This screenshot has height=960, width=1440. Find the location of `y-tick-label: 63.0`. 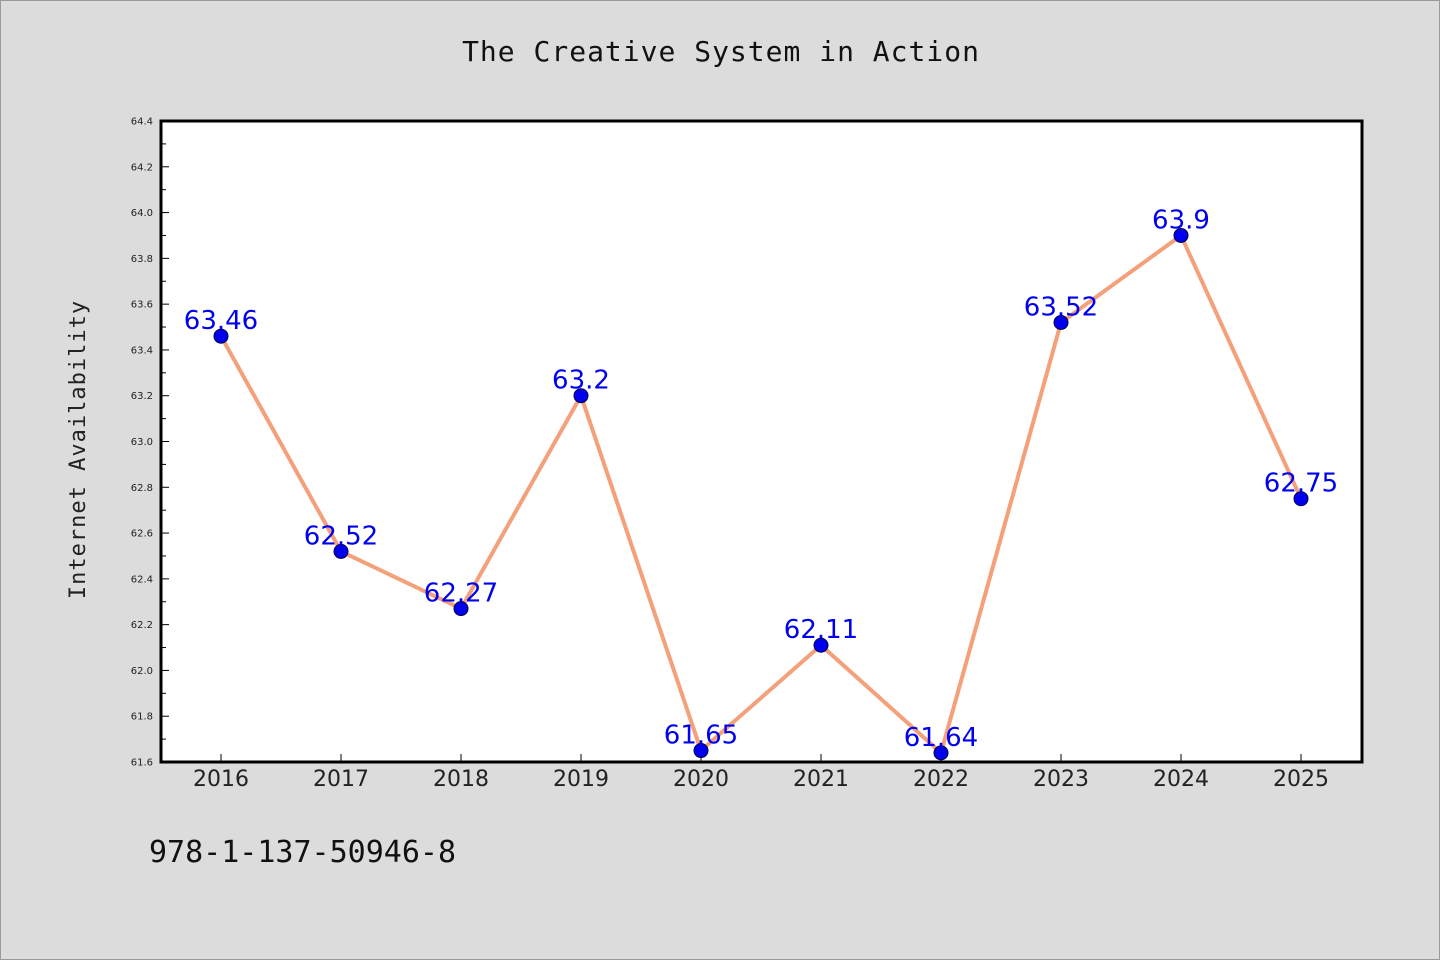

y-tick-label: 63.0 is located at coordinates (142, 442).